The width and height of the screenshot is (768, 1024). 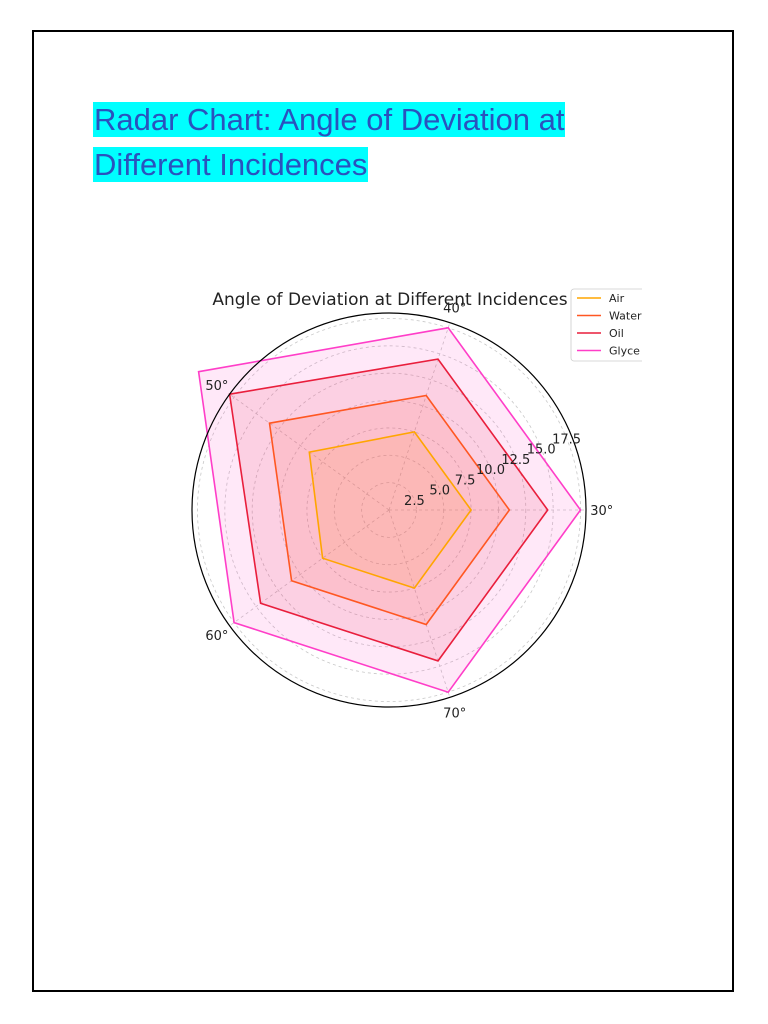 What do you see at coordinates (617, 298) in the screenshot?
I see `legend-label-air: Air` at bounding box center [617, 298].